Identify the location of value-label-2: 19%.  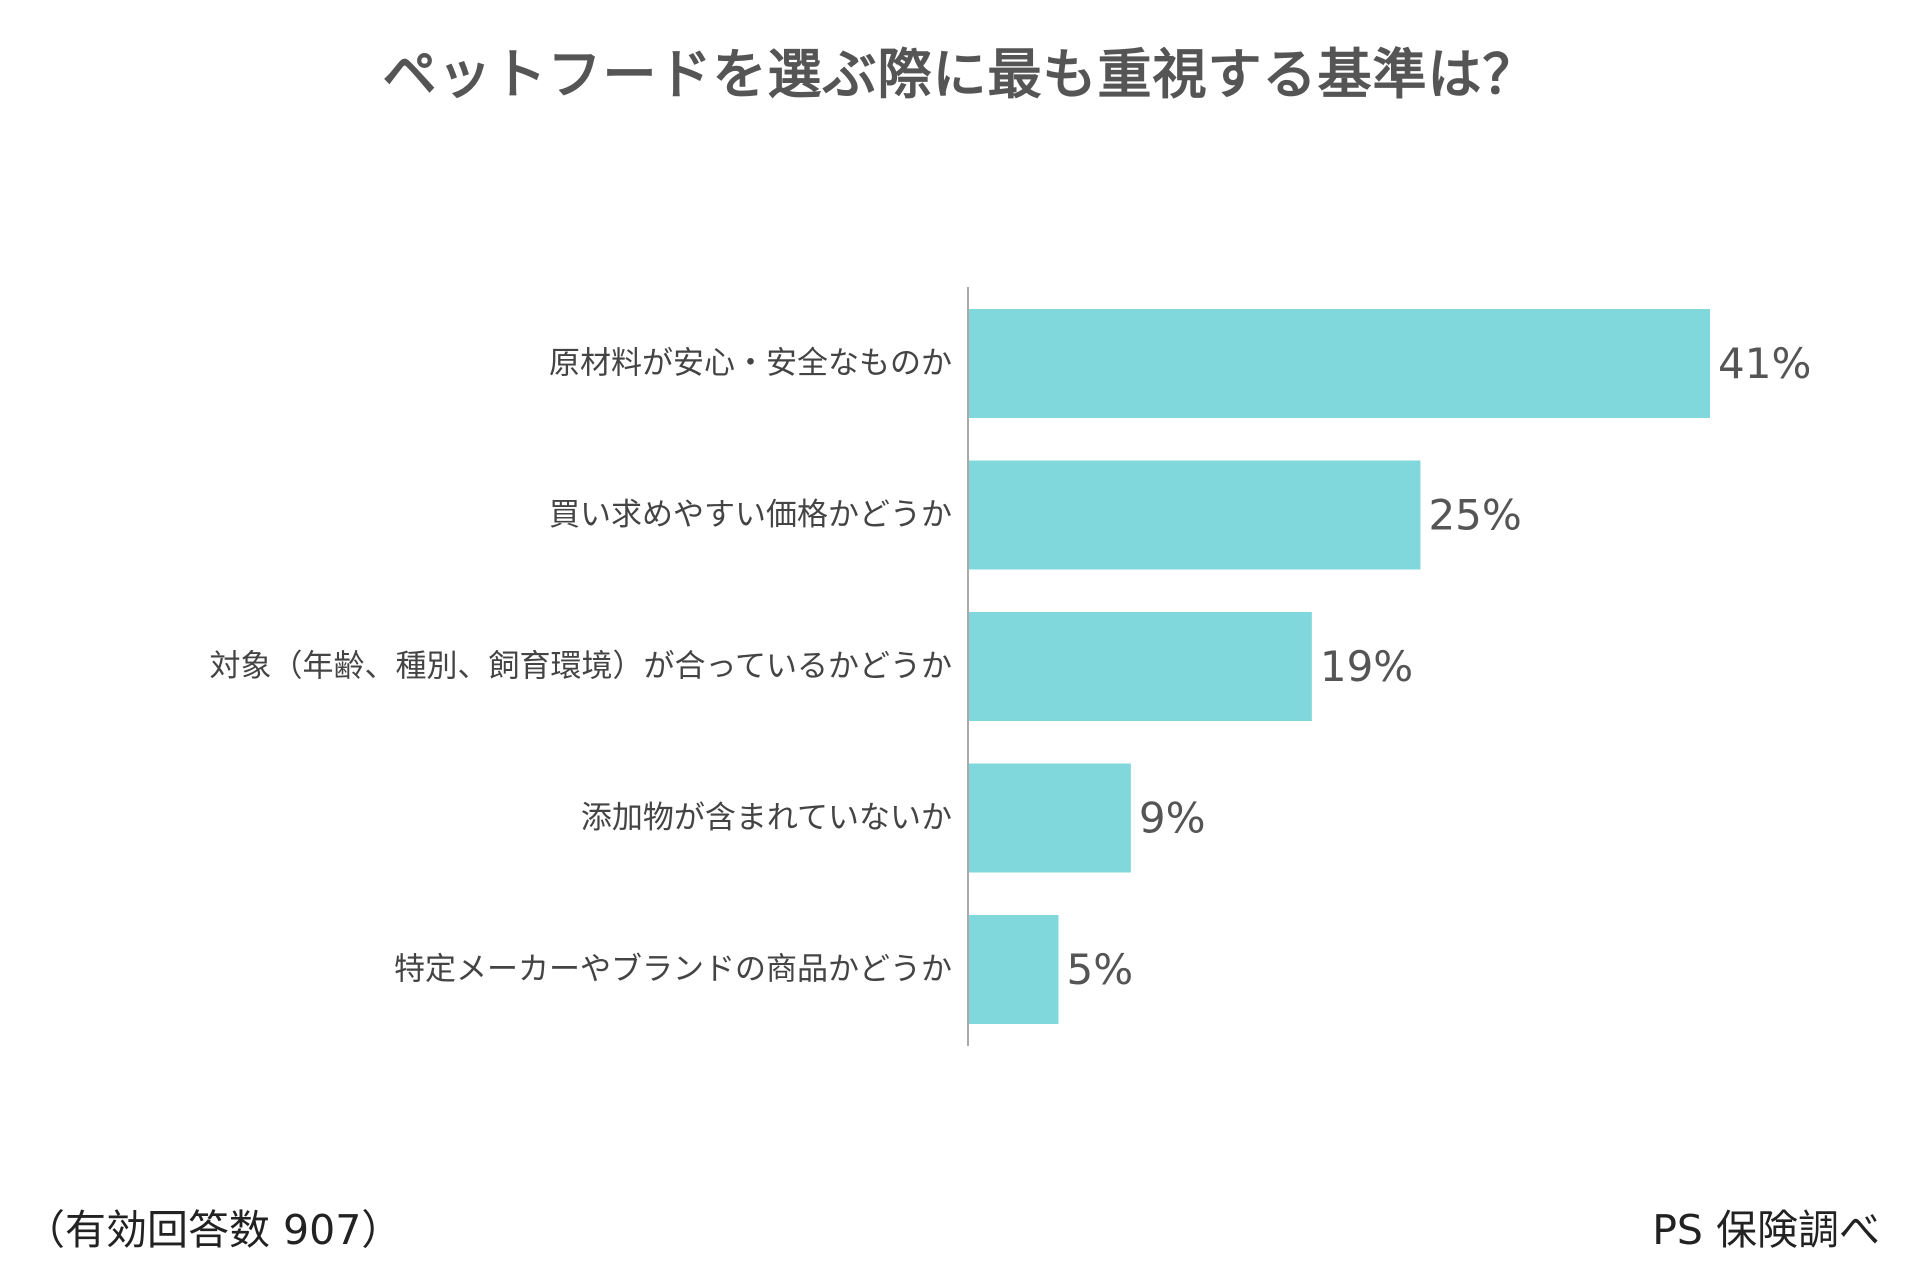
(1366, 666).